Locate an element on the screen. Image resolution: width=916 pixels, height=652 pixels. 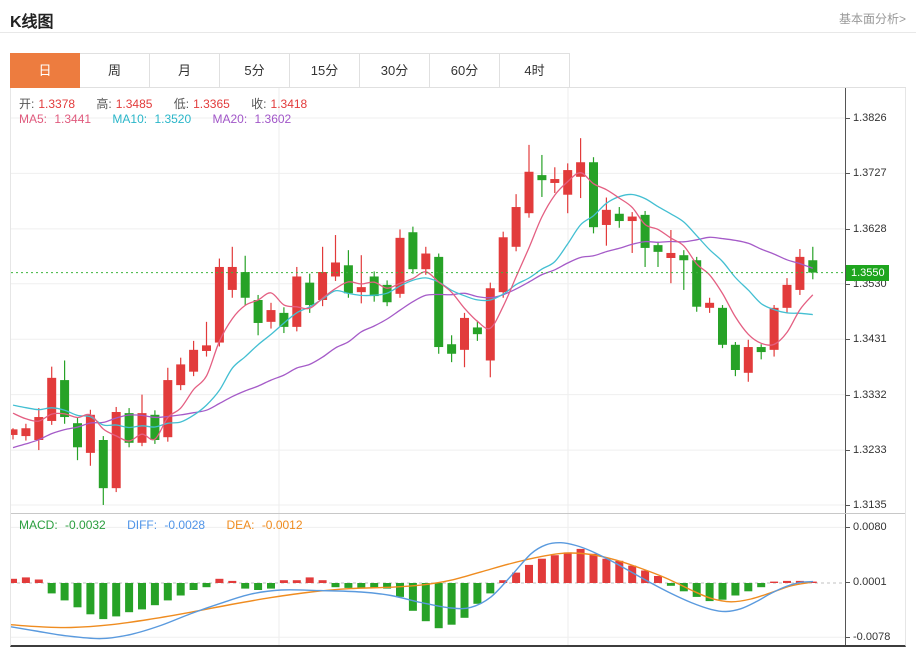
open-label: 开: is located at coordinates (27, 104).